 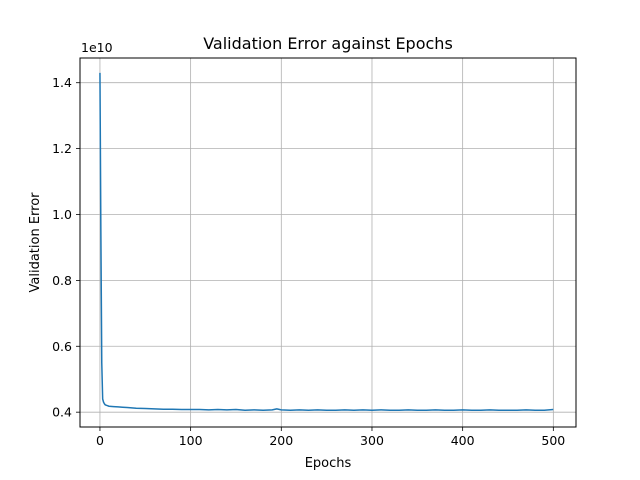 I want to click on x-tick-label: 200, so click(x=281, y=440).